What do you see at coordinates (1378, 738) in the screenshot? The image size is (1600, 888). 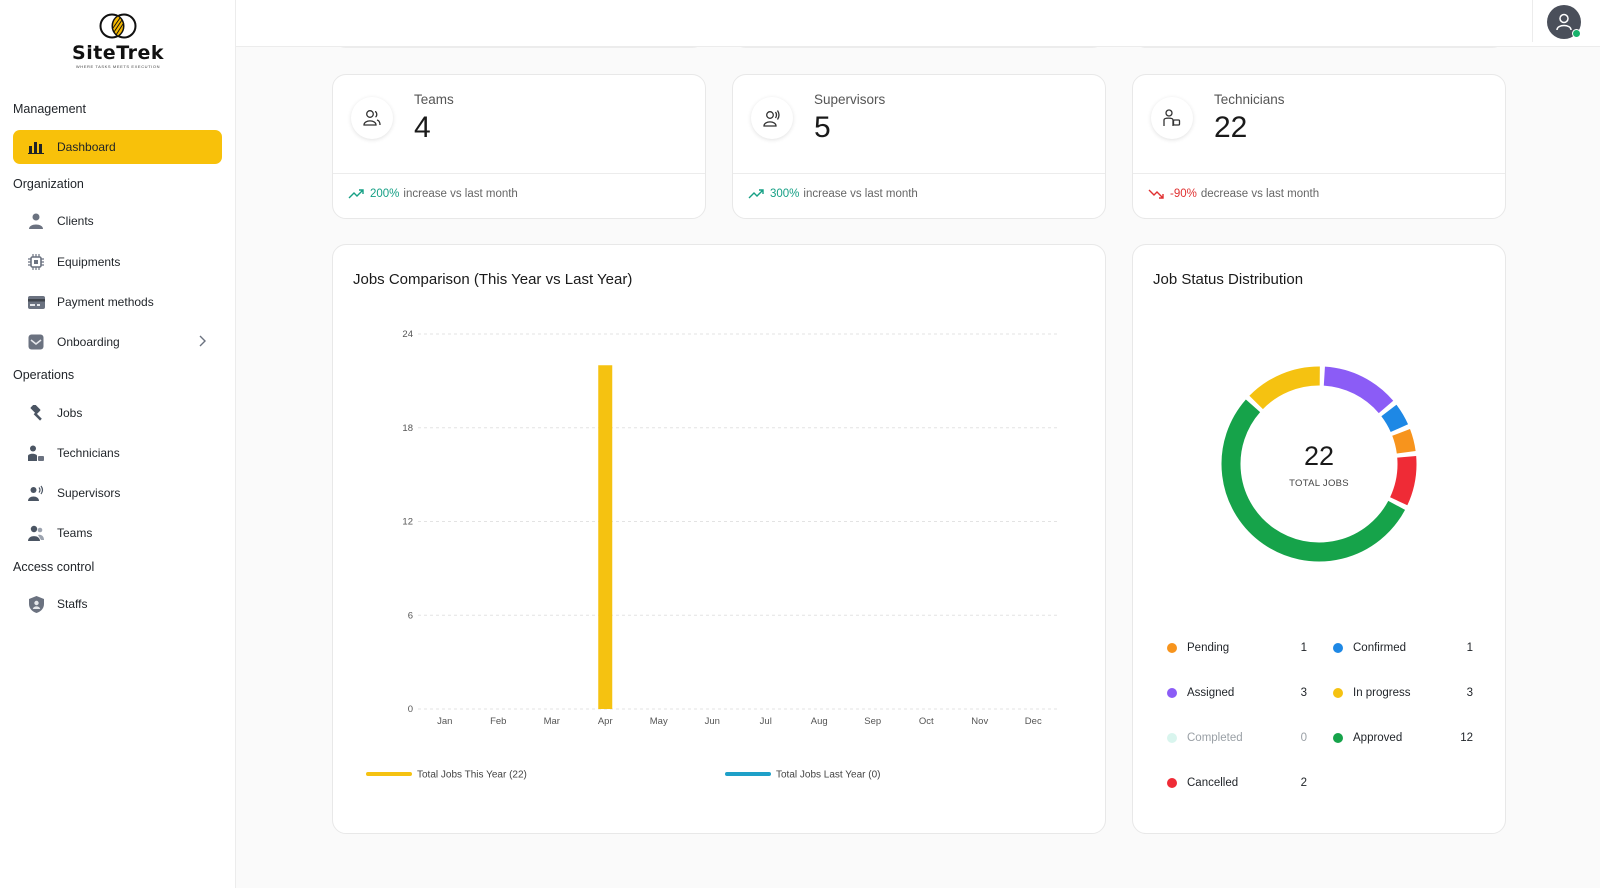 I see `legend-label: Approved` at bounding box center [1378, 738].